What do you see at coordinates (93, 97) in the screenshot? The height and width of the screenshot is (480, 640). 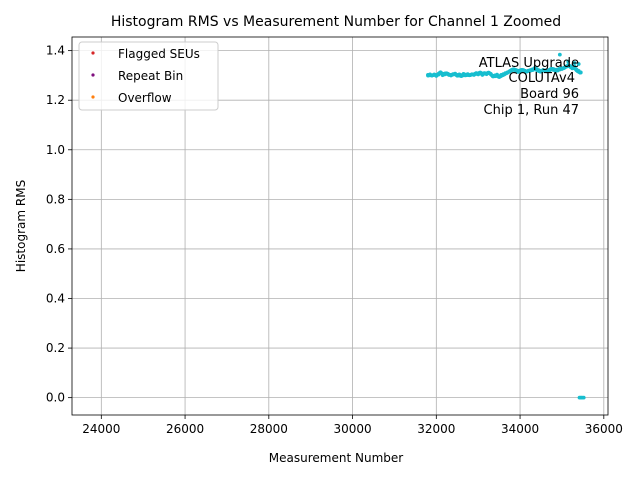 I see `legend-marker-overflow` at bounding box center [93, 97].